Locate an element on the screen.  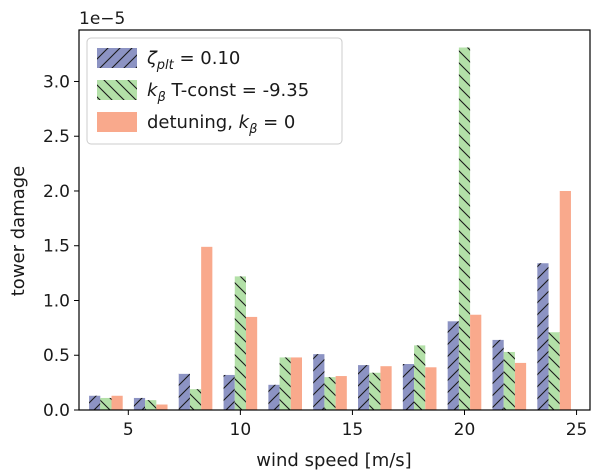
y-offset-label: 1e−5 is located at coordinates (102, 19).